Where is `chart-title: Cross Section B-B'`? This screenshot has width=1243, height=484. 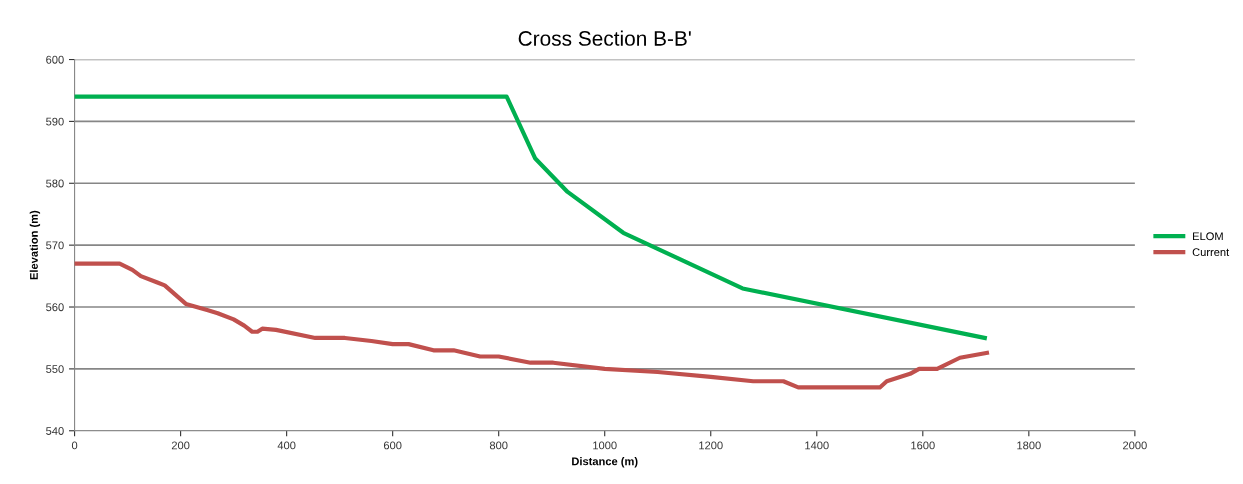
chart-title: Cross Section B-B' is located at coordinates (604, 38).